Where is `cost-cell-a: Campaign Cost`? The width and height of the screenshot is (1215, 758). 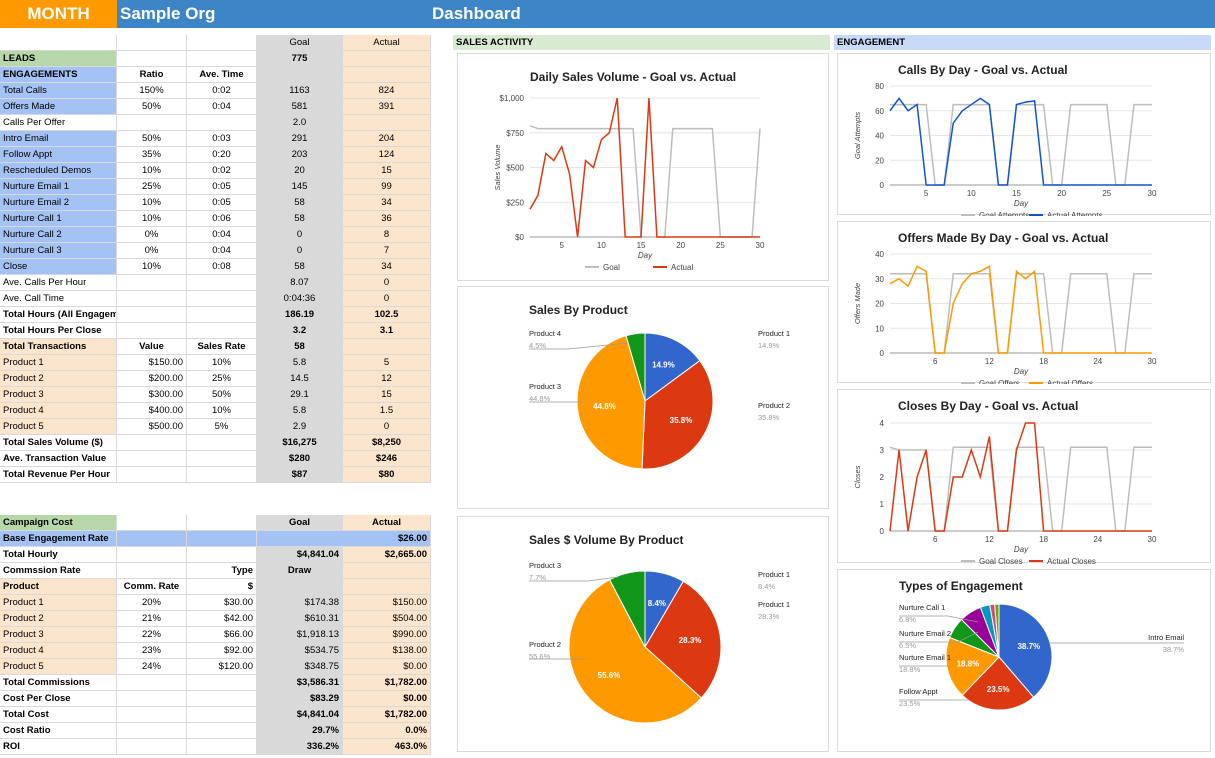 cost-cell-a: Campaign Cost is located at coordinates (58, 523).